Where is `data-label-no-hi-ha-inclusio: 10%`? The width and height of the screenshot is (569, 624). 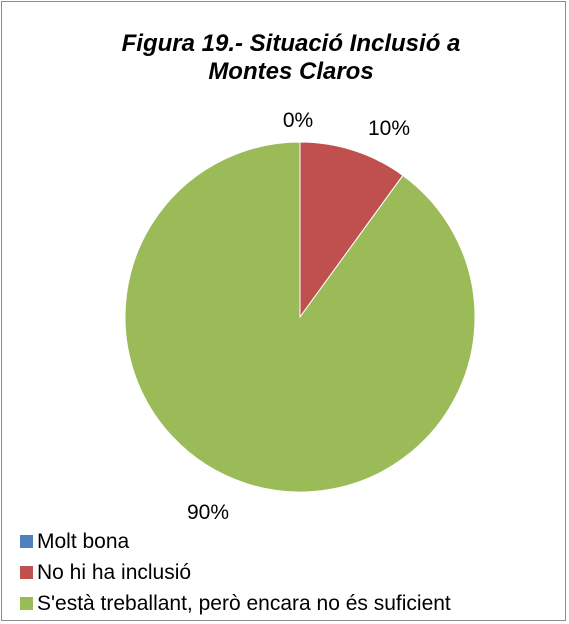 data-label-no-hi-ha-inclusio: 10% is located at coordinates (389, 128).